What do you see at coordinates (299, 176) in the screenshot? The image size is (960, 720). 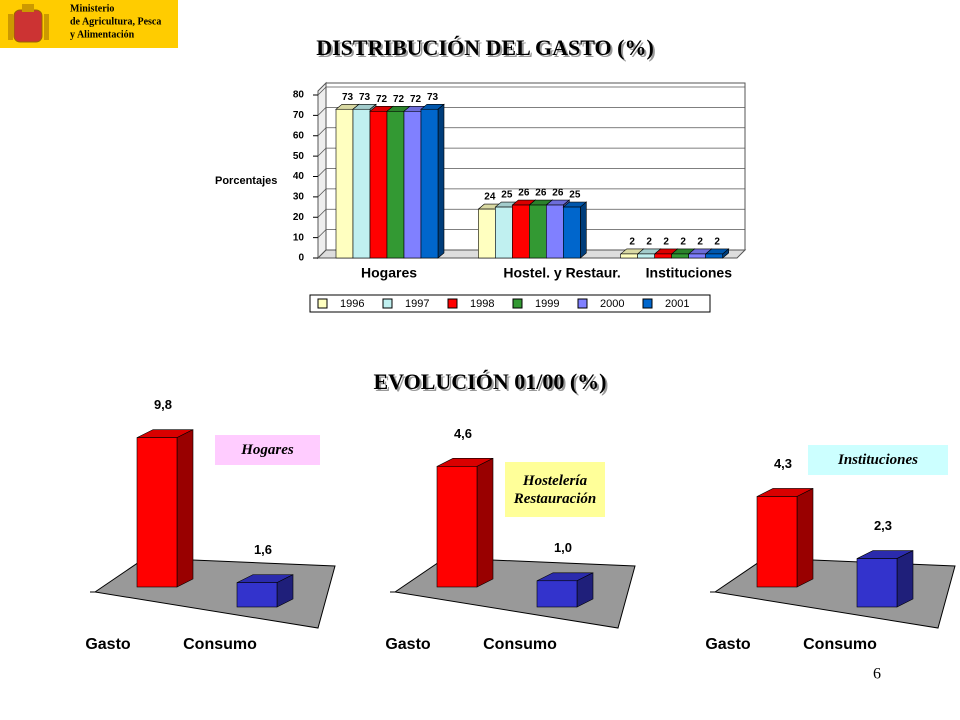 I see `y-tick-label: 40` at bounding box center [299, 176].